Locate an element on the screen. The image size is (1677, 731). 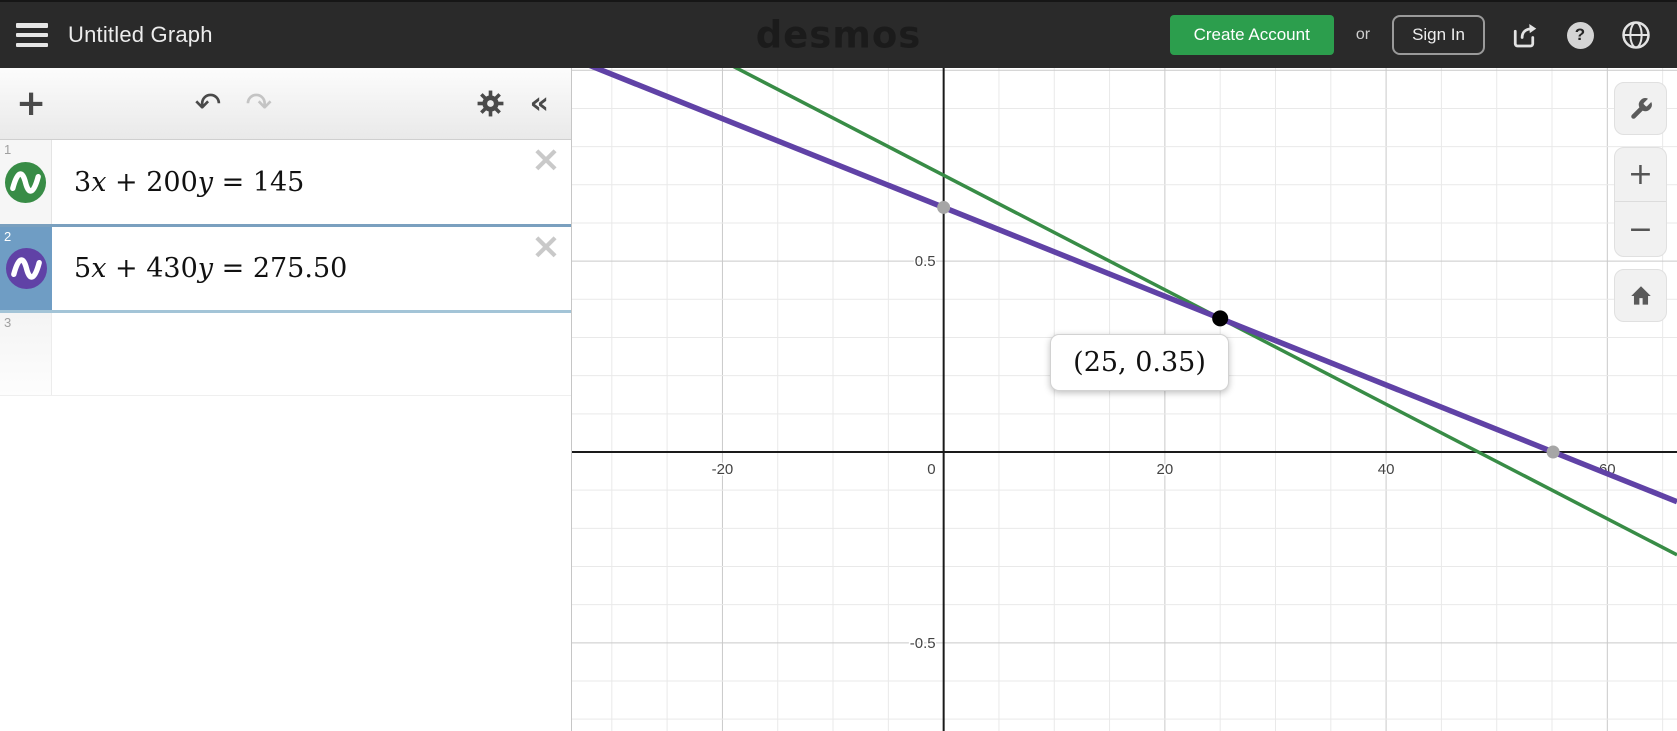
expression-math-2: 5x + 430y = 275.50 is located at coordinates (211, 268).